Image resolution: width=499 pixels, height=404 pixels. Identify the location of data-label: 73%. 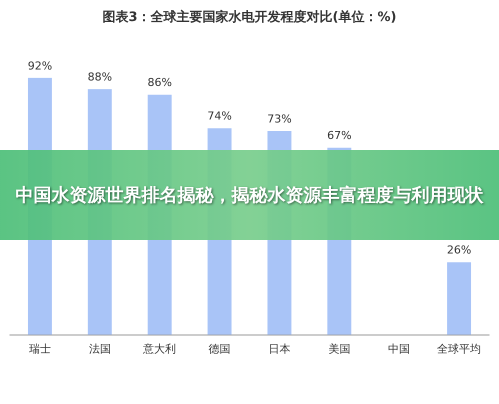
(279, 119).